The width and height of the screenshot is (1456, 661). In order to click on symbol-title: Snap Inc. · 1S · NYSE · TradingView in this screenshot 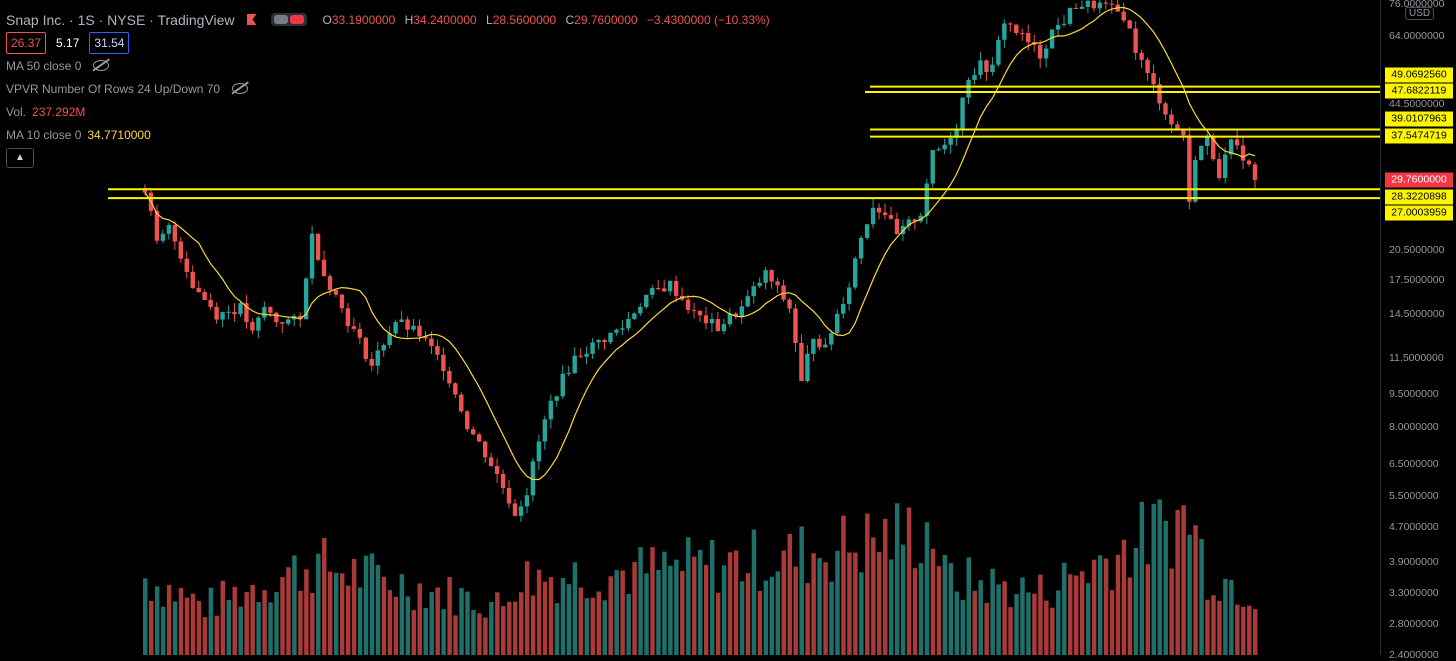, I will do `click(120, 19)`.